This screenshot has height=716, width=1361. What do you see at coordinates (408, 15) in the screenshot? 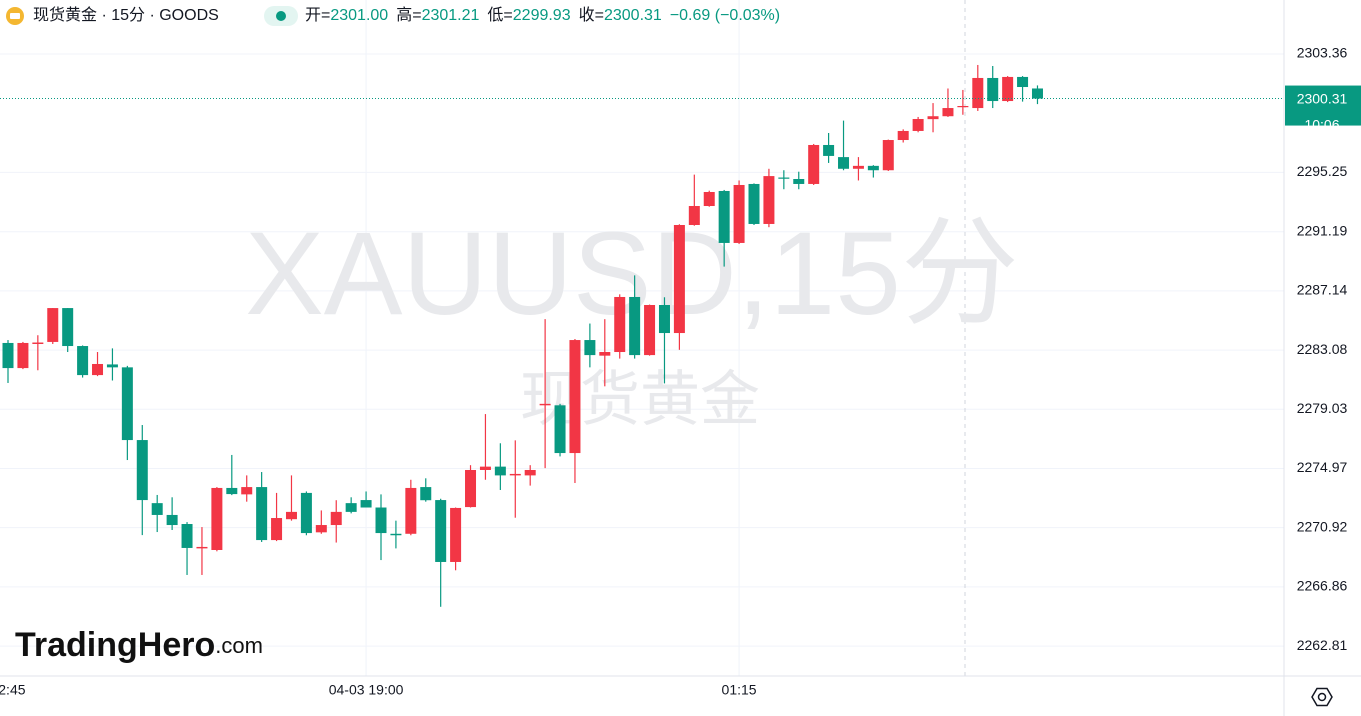
I see `legend-label: 高=` at bounding box center [408, 15].